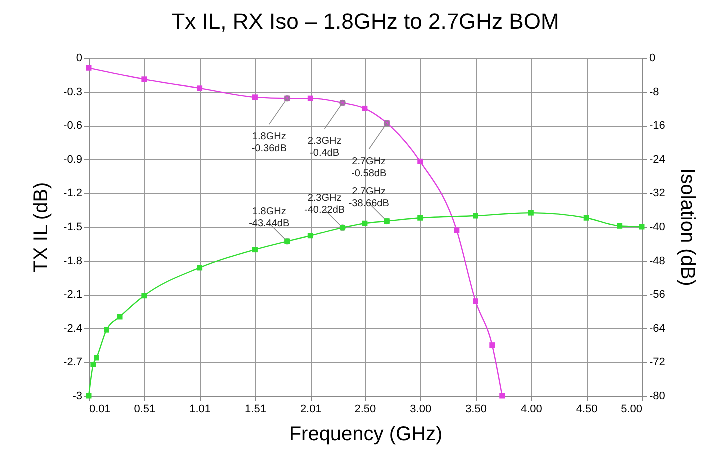  What do you see at coordinates (369, 168) in the screenshot?
I see `annotation: 2.7GHz -0.58dB` at bounding box center [369, 168].